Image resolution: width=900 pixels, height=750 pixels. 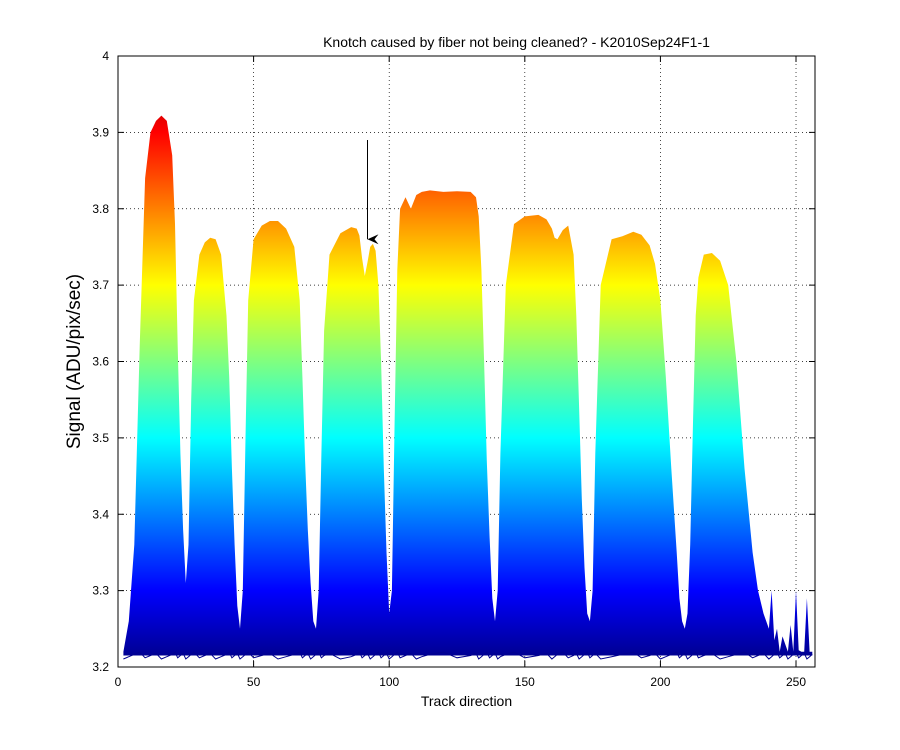 I want to click on y-tick-label: 4, so click(x=105, y=56).